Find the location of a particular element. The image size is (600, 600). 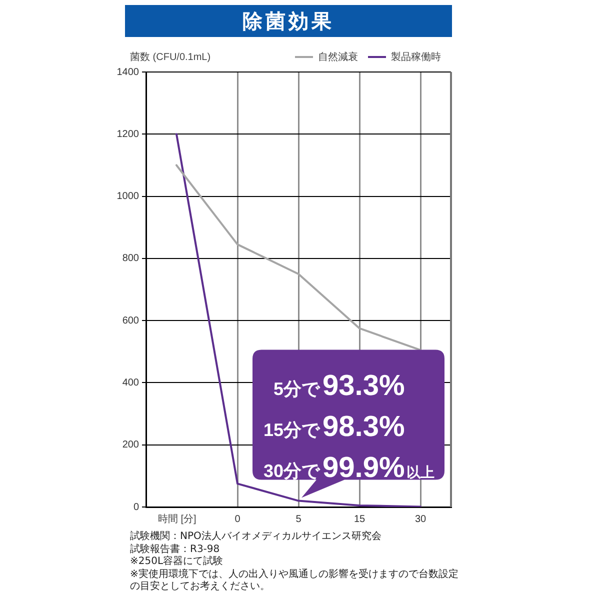

text: ※250L容器にて試験 is located at coordinates (177, 562).